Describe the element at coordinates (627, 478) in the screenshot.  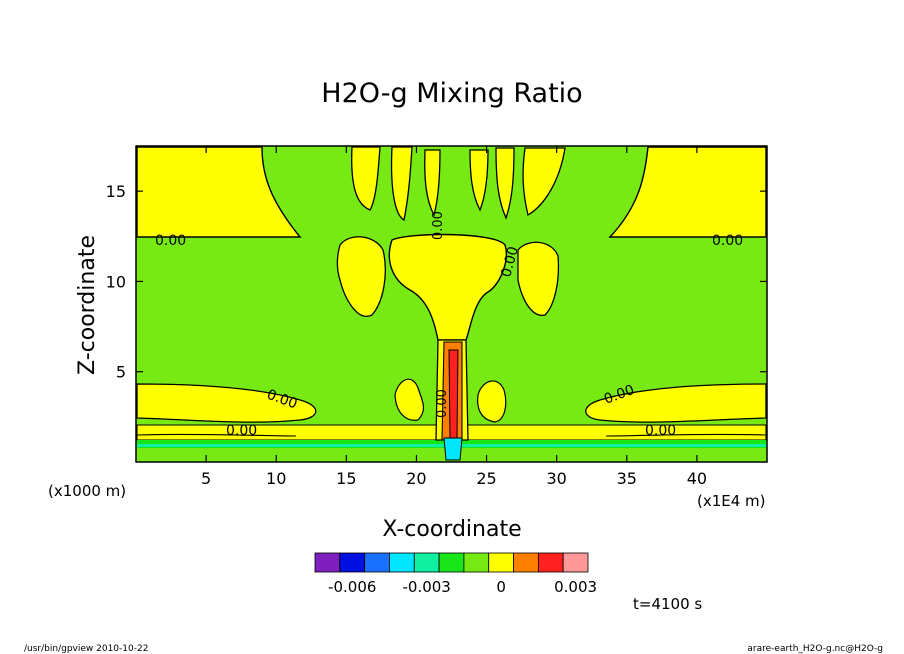
I see `x-tick-label: 35` at that location.